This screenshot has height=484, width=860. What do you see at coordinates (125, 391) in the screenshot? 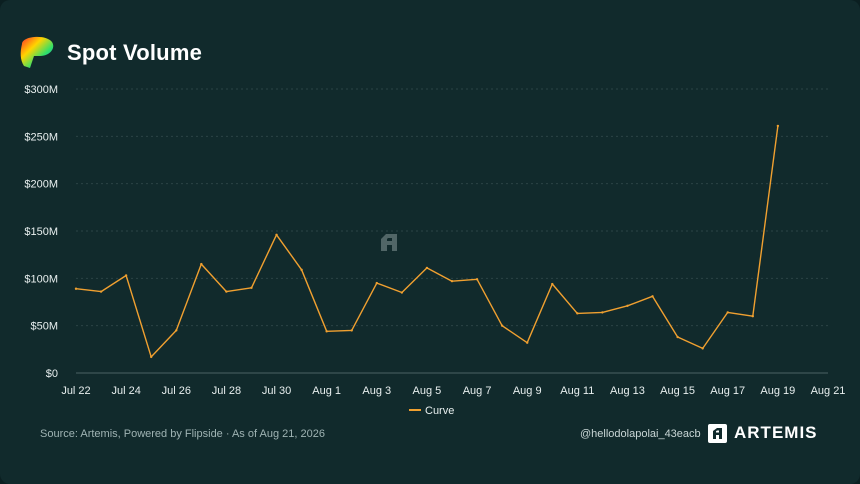
I see `x-tick-label: Jul 24` at bounding box center [125, 391].